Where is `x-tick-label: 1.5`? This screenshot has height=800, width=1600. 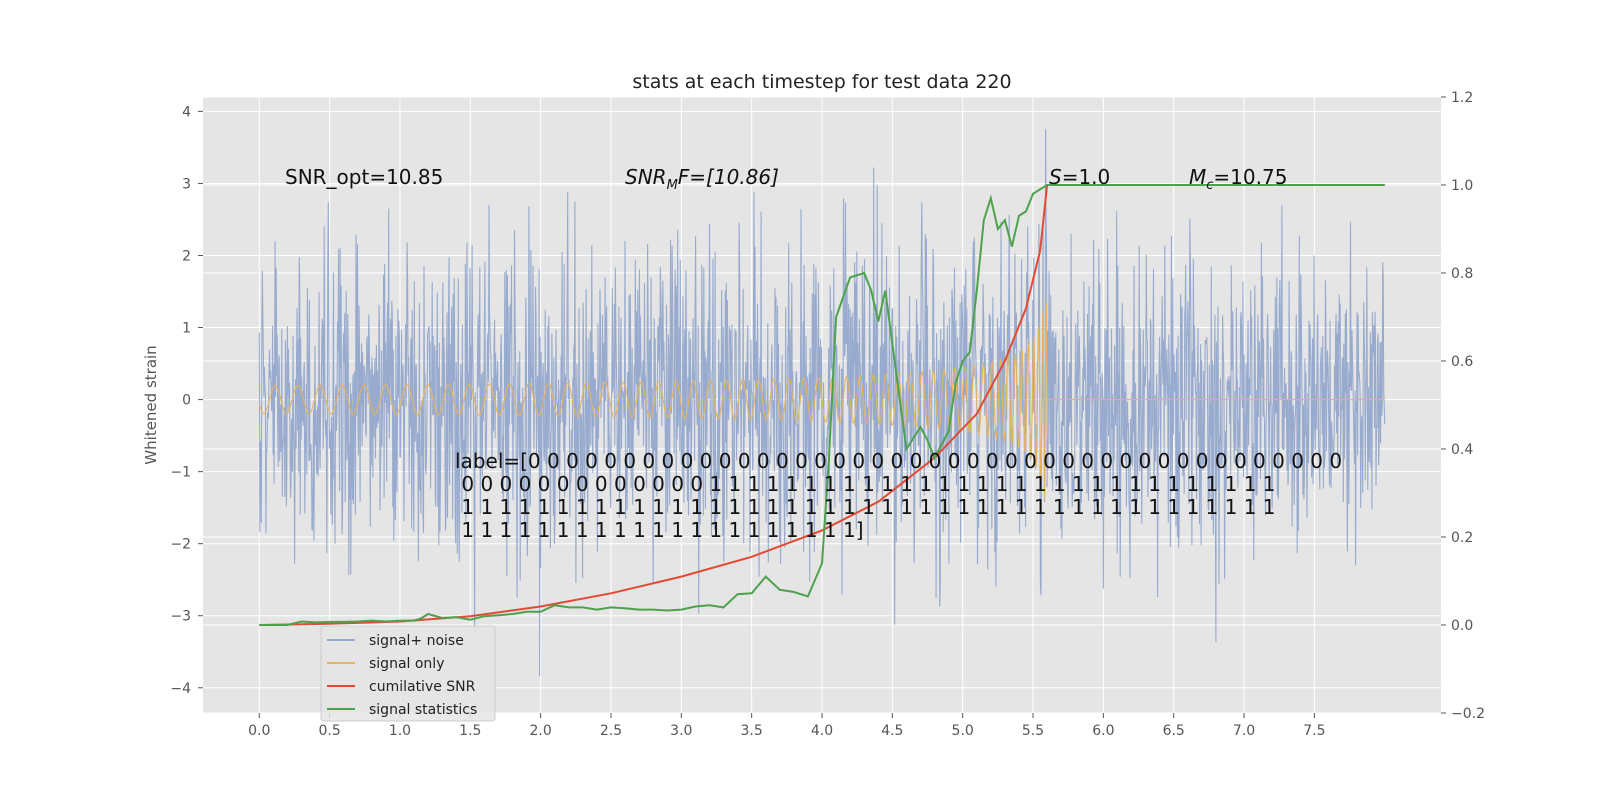
x-tick-label: 1.5 is located at coordinates (470, 731).